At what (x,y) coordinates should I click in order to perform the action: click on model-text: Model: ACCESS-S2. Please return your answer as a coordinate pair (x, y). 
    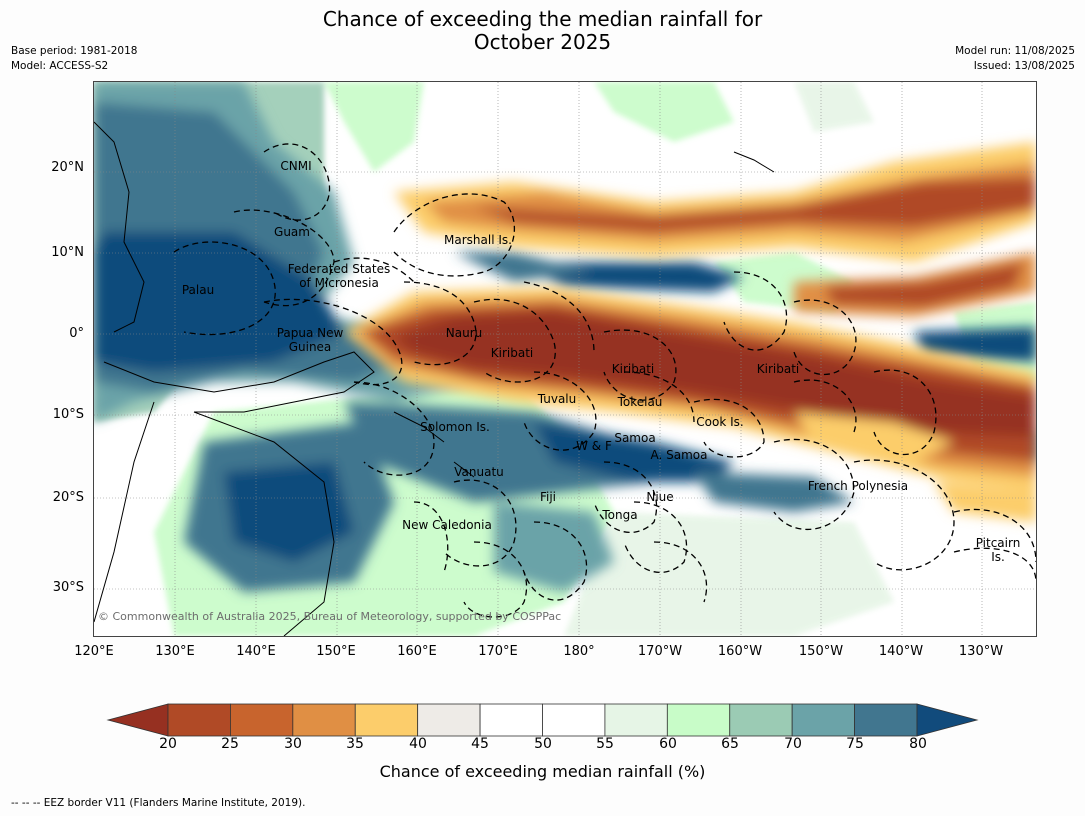
    Looking at the image, I should click on (60, 66).